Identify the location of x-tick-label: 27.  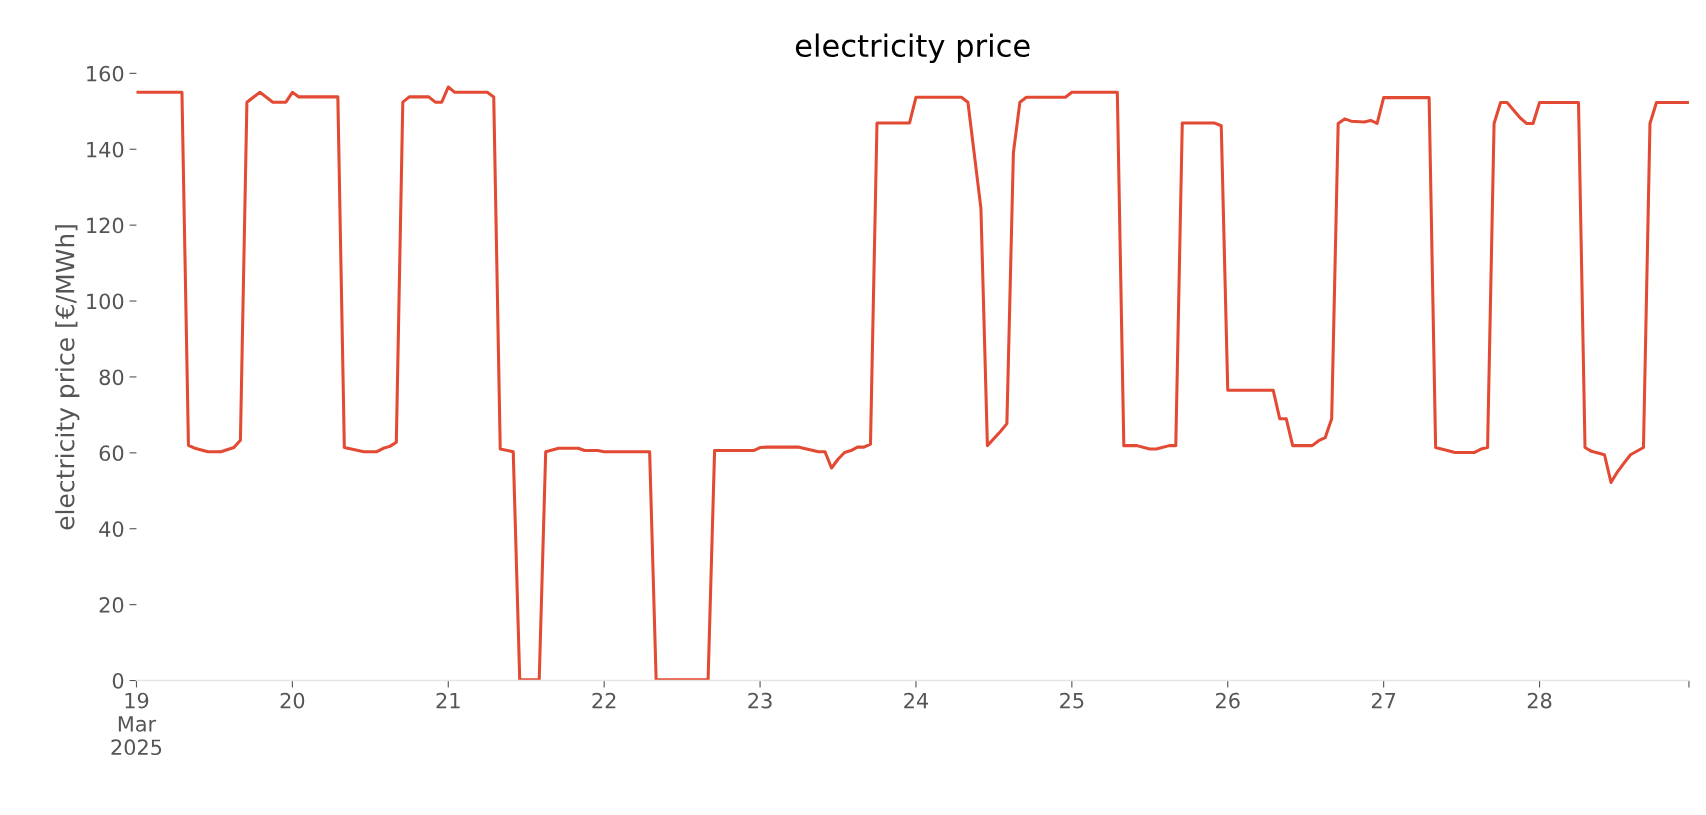
(1383, 700).